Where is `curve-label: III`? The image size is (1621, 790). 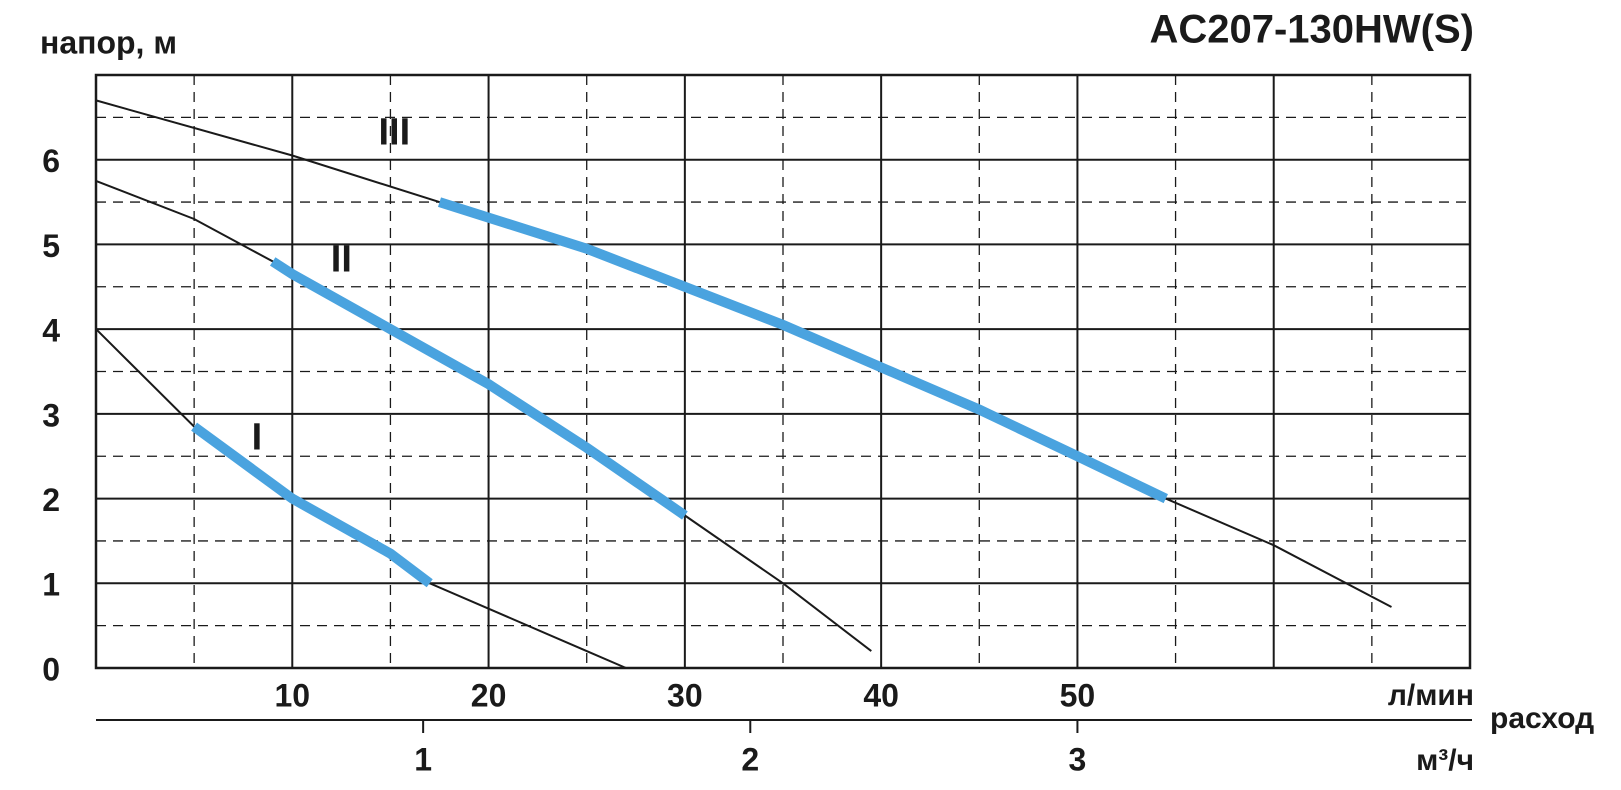 curve-label: III is located at coordinates (395, 132).